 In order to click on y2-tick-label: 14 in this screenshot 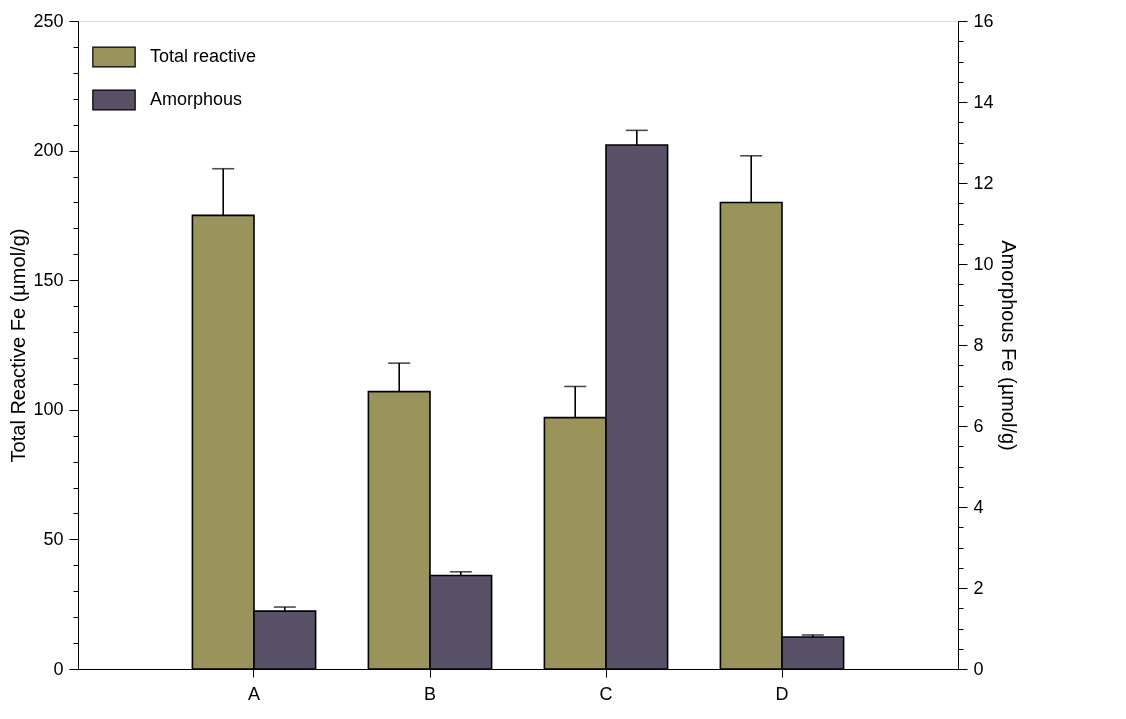, I will do `click(983, 101)`.